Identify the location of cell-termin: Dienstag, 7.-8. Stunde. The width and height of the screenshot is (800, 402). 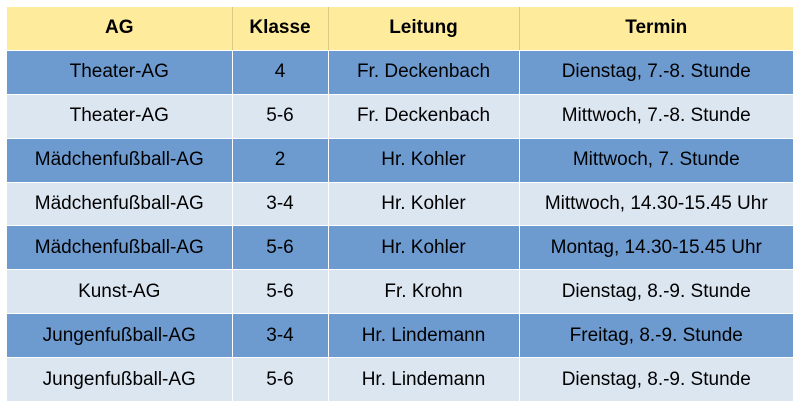
(656, 72).